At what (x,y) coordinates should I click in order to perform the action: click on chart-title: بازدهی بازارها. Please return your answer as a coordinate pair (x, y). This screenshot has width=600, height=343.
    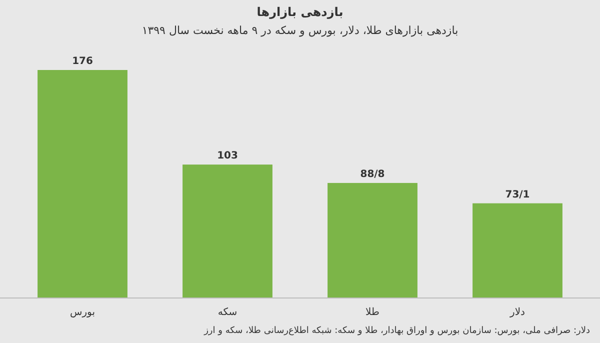
    Looking at the image, I should click on (300, 12).